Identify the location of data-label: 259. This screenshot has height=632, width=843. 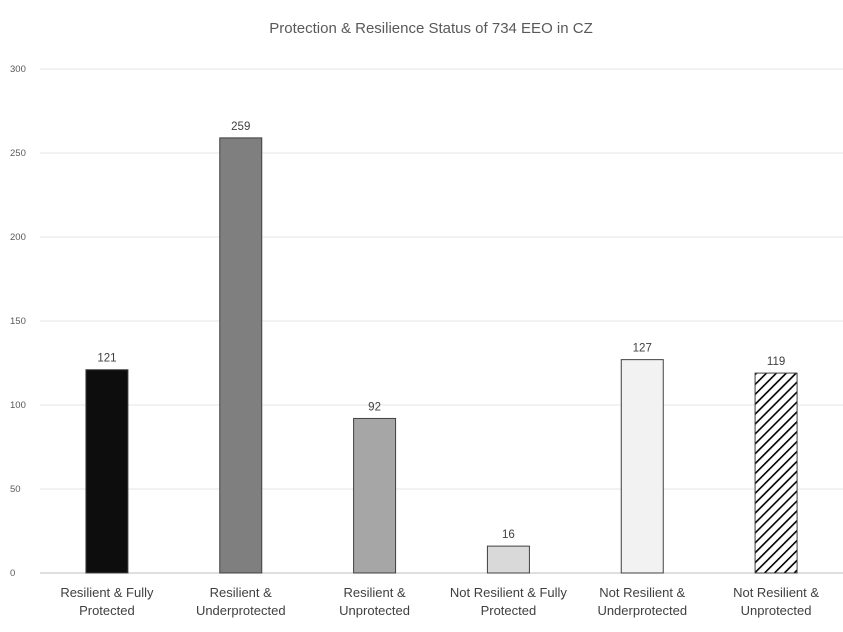
(240, 127).